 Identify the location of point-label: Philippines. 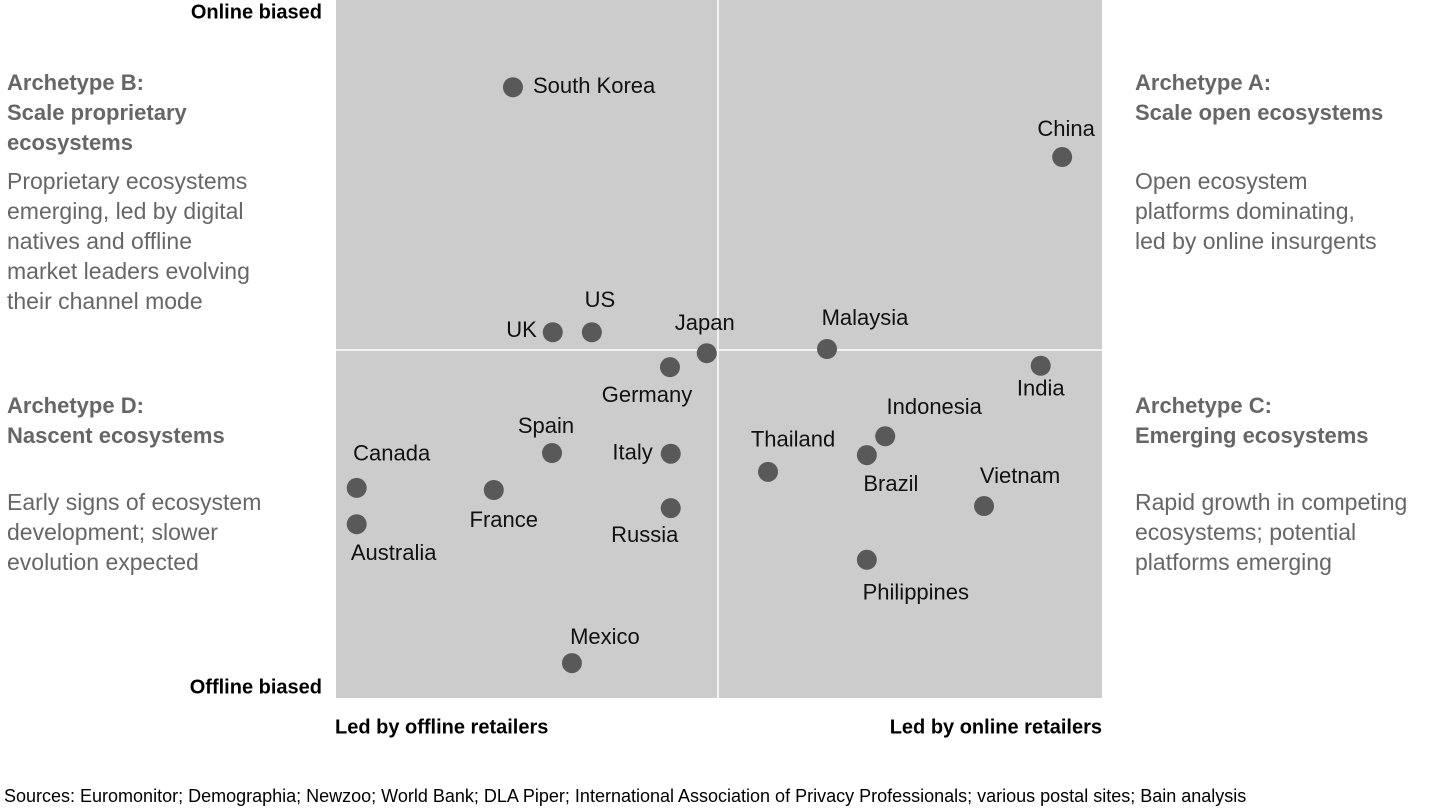
(916, 592).